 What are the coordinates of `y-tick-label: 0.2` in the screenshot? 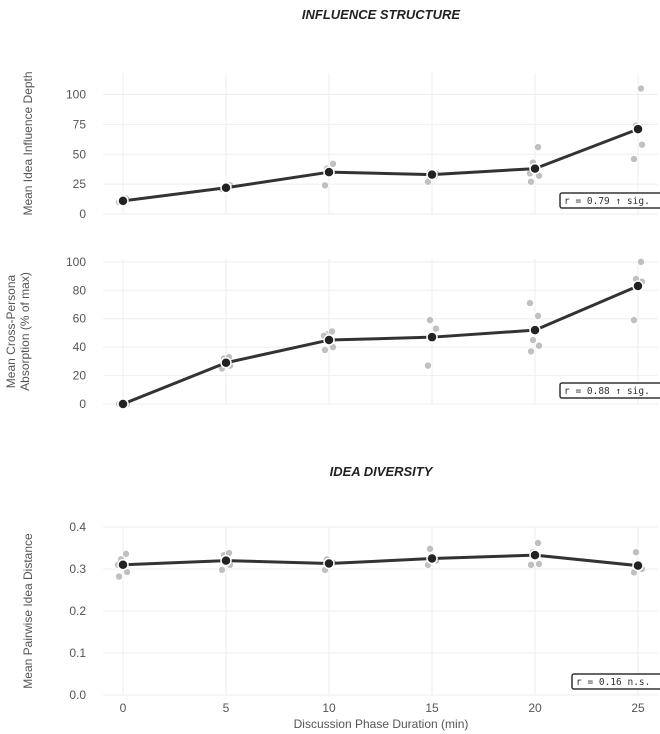 It's located at (77, 611).